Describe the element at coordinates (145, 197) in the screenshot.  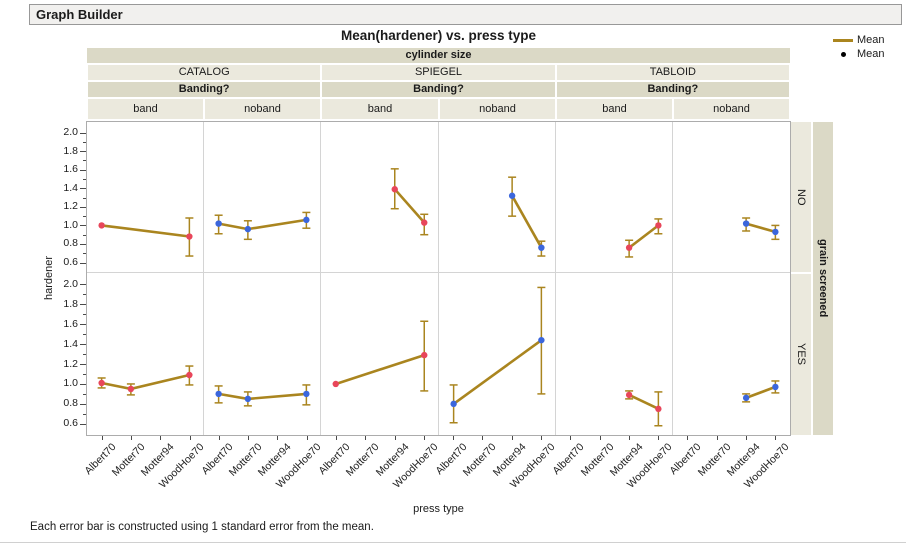
I see `panel-NO-CATALOG-band` at that location.